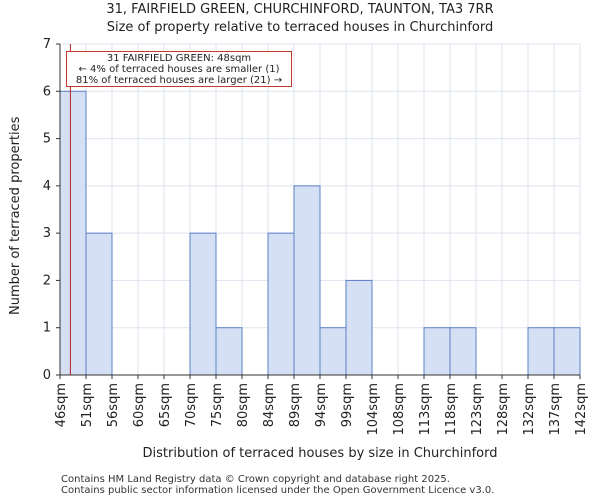 This screenshot has height=500, width=600. I want to click on y-tick-label: 1, so click(47, 328).